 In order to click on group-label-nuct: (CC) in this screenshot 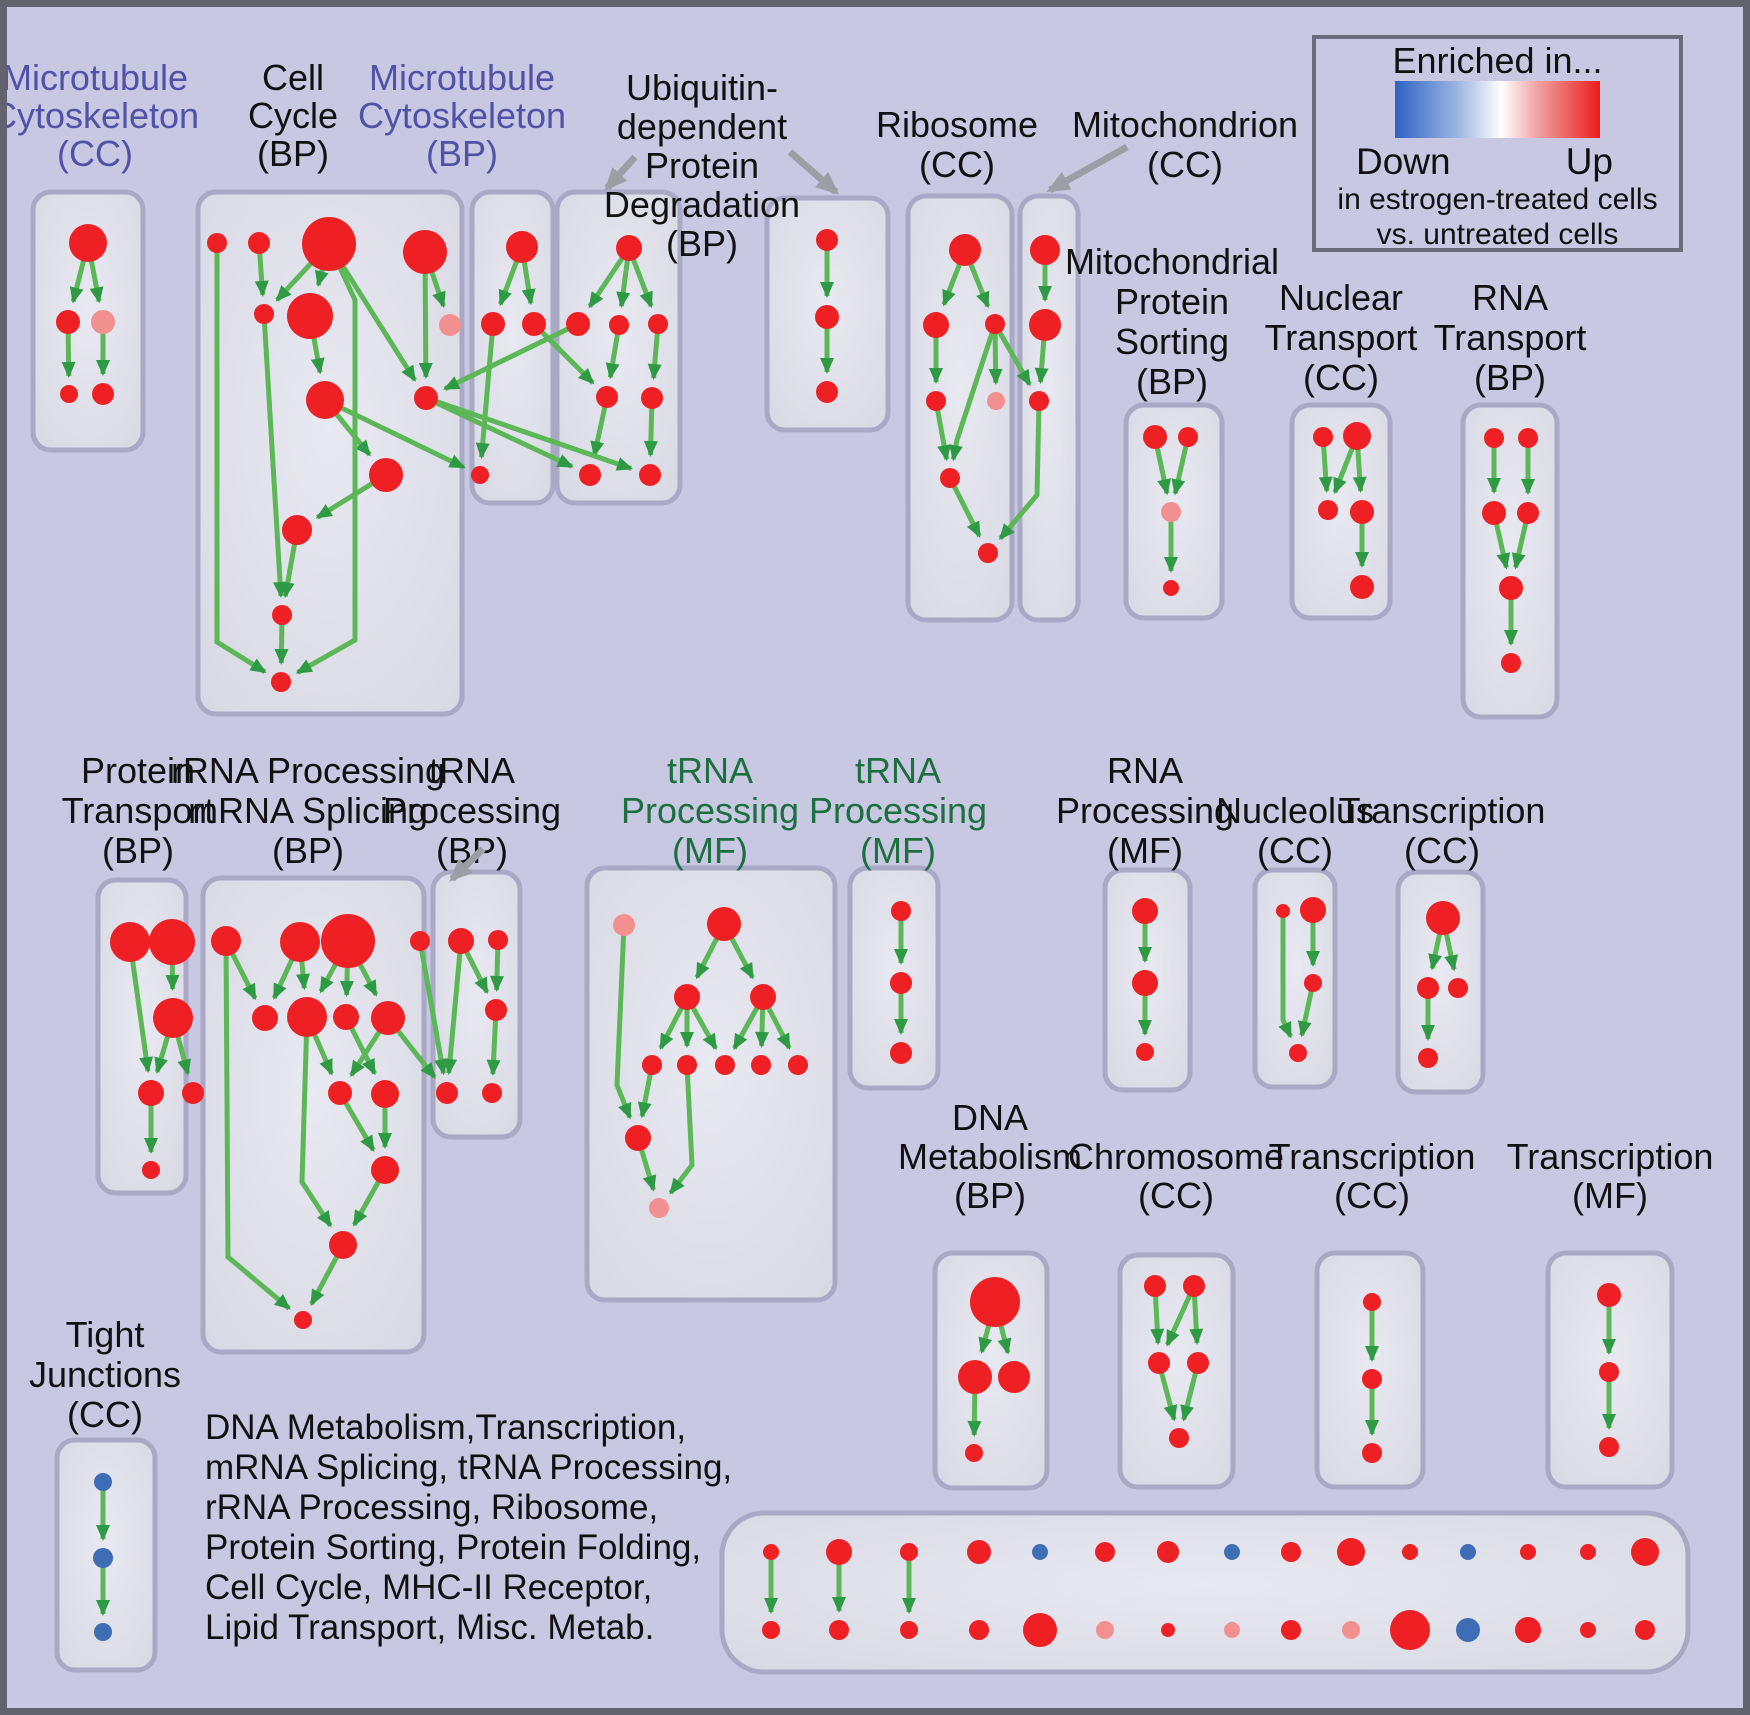, I will do `click(1341, 377)`.